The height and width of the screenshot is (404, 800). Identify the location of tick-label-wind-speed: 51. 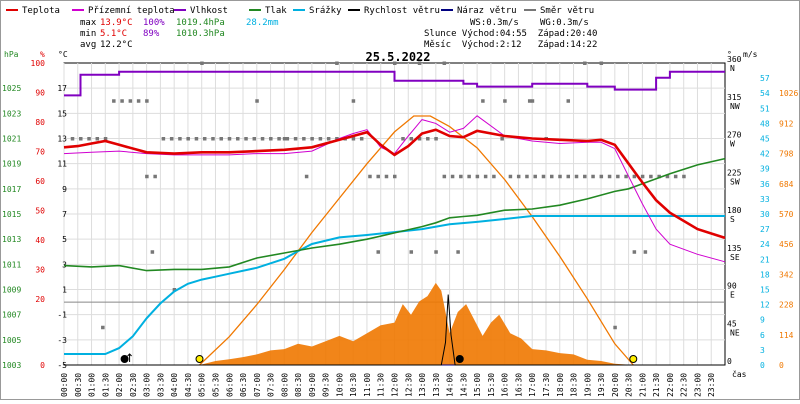
(765, 108).